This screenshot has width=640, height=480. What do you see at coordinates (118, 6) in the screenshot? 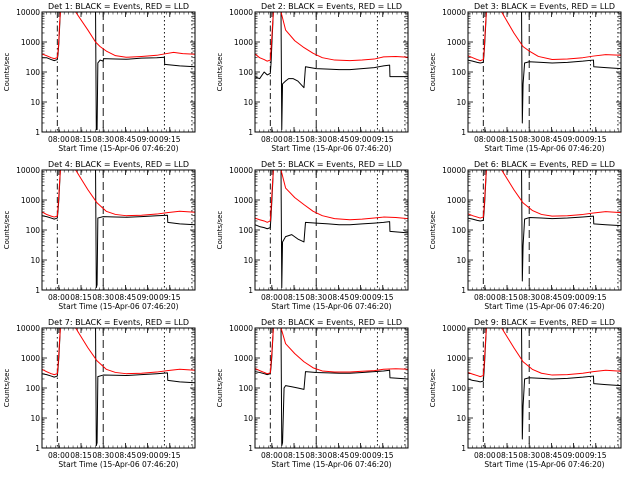
I see `panel-title: Det 1: BLACK = Events, RED = LLD` at bounding box center [118, 6].